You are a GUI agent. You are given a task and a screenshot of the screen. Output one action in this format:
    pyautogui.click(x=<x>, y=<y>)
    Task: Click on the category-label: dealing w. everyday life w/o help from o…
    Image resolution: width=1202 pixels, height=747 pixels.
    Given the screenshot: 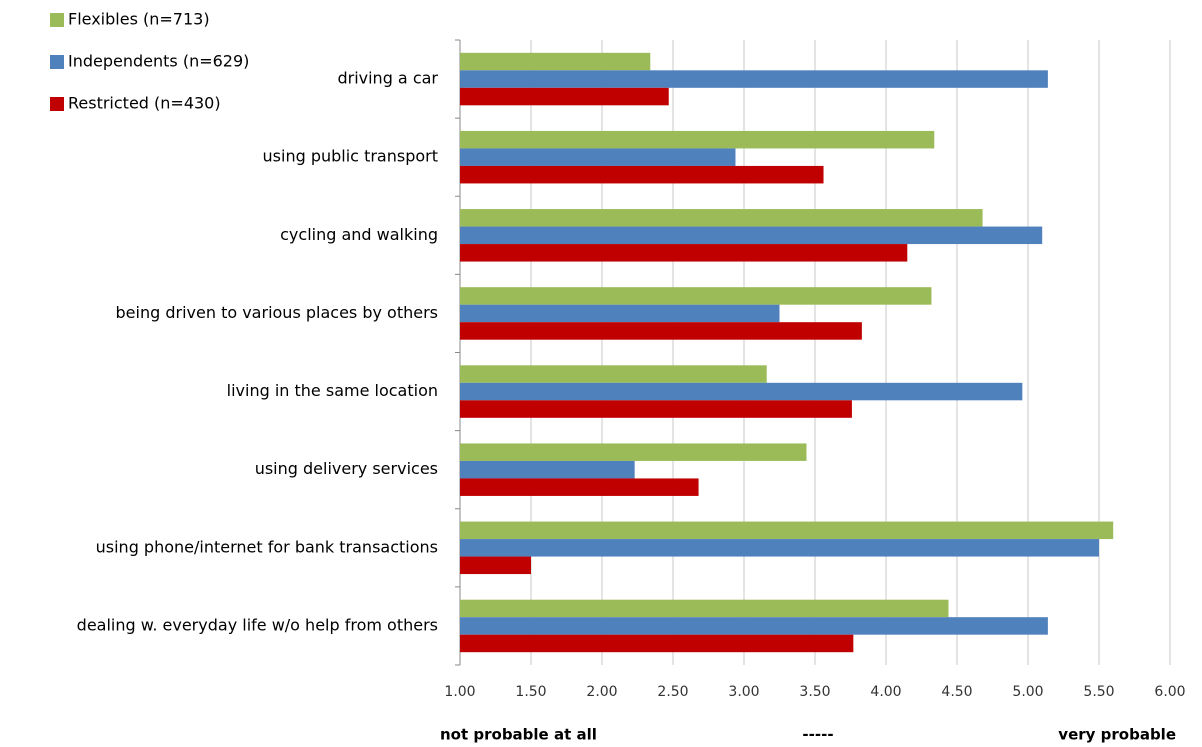 What is the action you would take?
    pyautogui.click(x=257, y=624)
    